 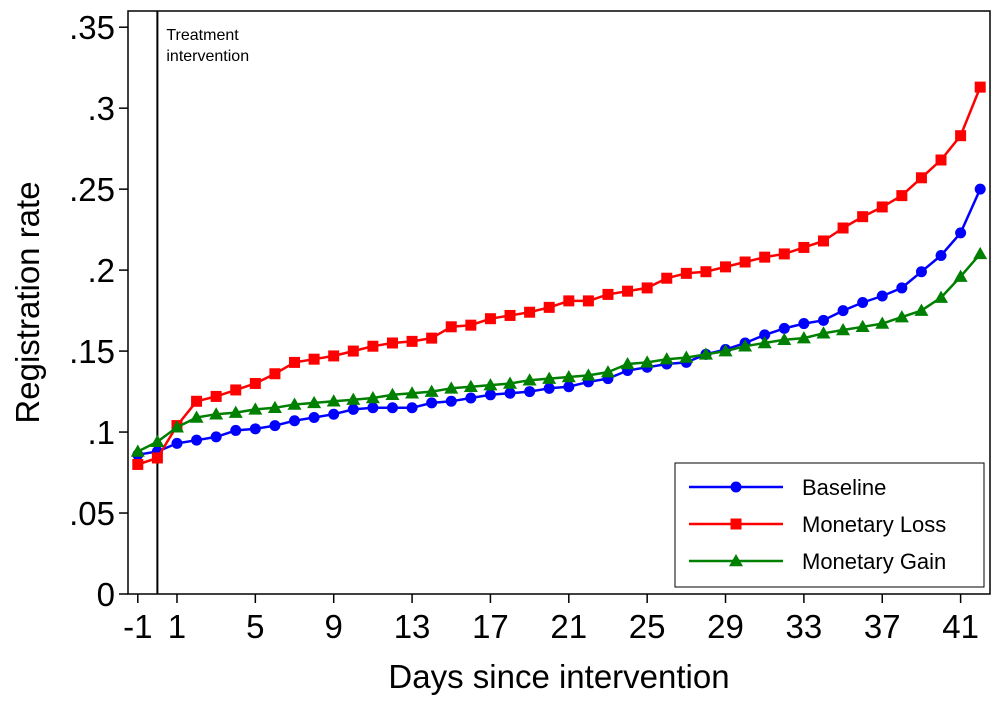 What do you see at coordinates (92, 189) in the screenshot?
I see `y-tick-label: .25` at bounding box center [92, 189].